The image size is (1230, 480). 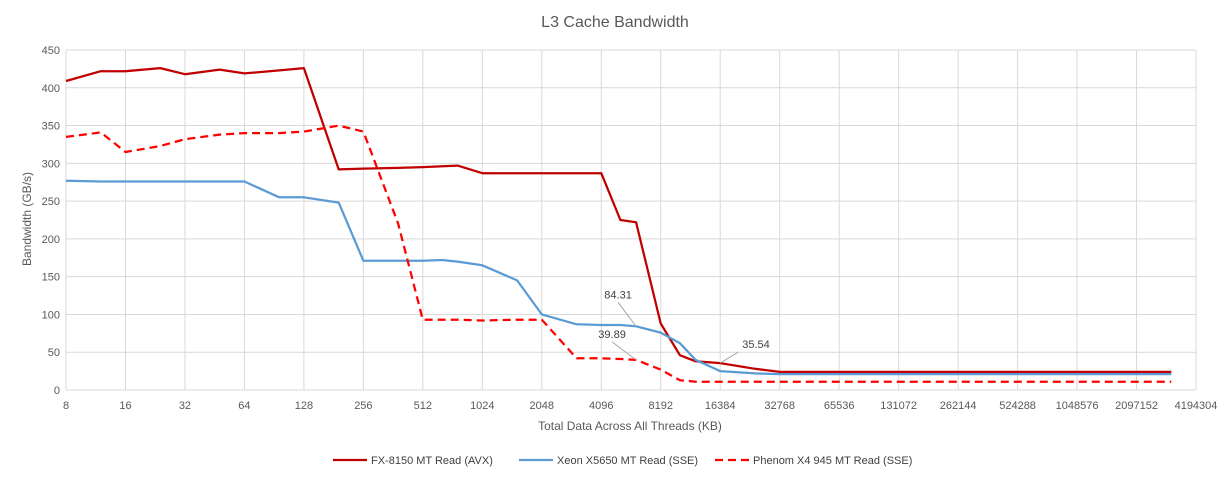 I want to click on legend-label-1: FX-8150 MT Read (AVX), so click(x=432, y=461).